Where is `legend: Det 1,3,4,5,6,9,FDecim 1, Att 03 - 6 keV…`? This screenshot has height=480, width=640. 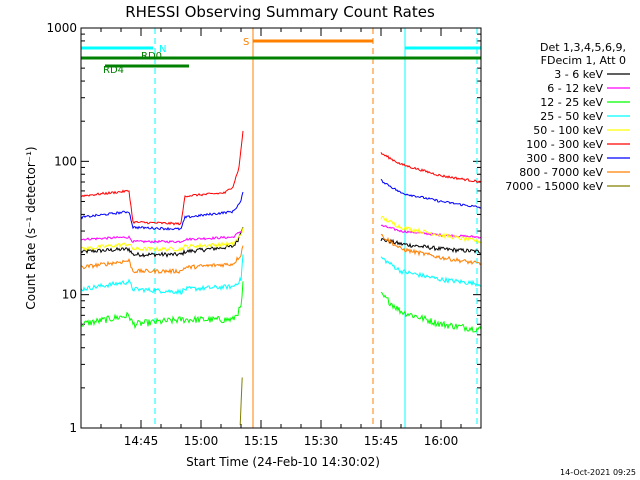 legend: Det 1,3,4,5,6,9,FDecim 1, Att 03 - 6 keV… is located at coordinates (567, 117).